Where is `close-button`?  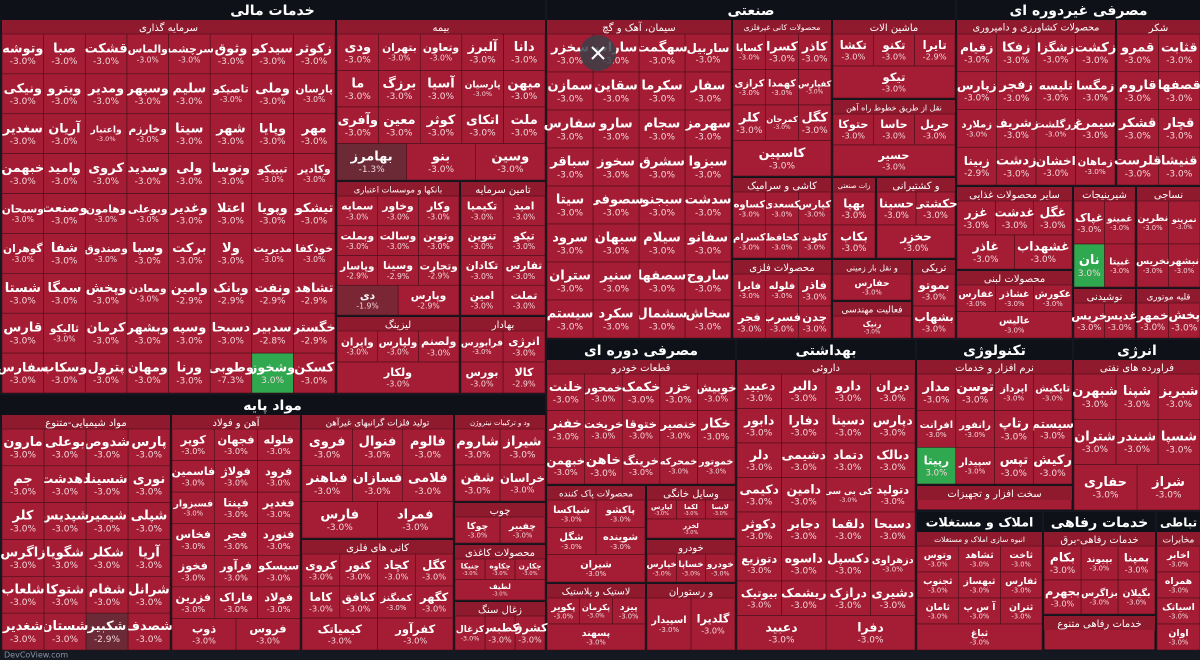
close-button is located at coordinates (598, 53).